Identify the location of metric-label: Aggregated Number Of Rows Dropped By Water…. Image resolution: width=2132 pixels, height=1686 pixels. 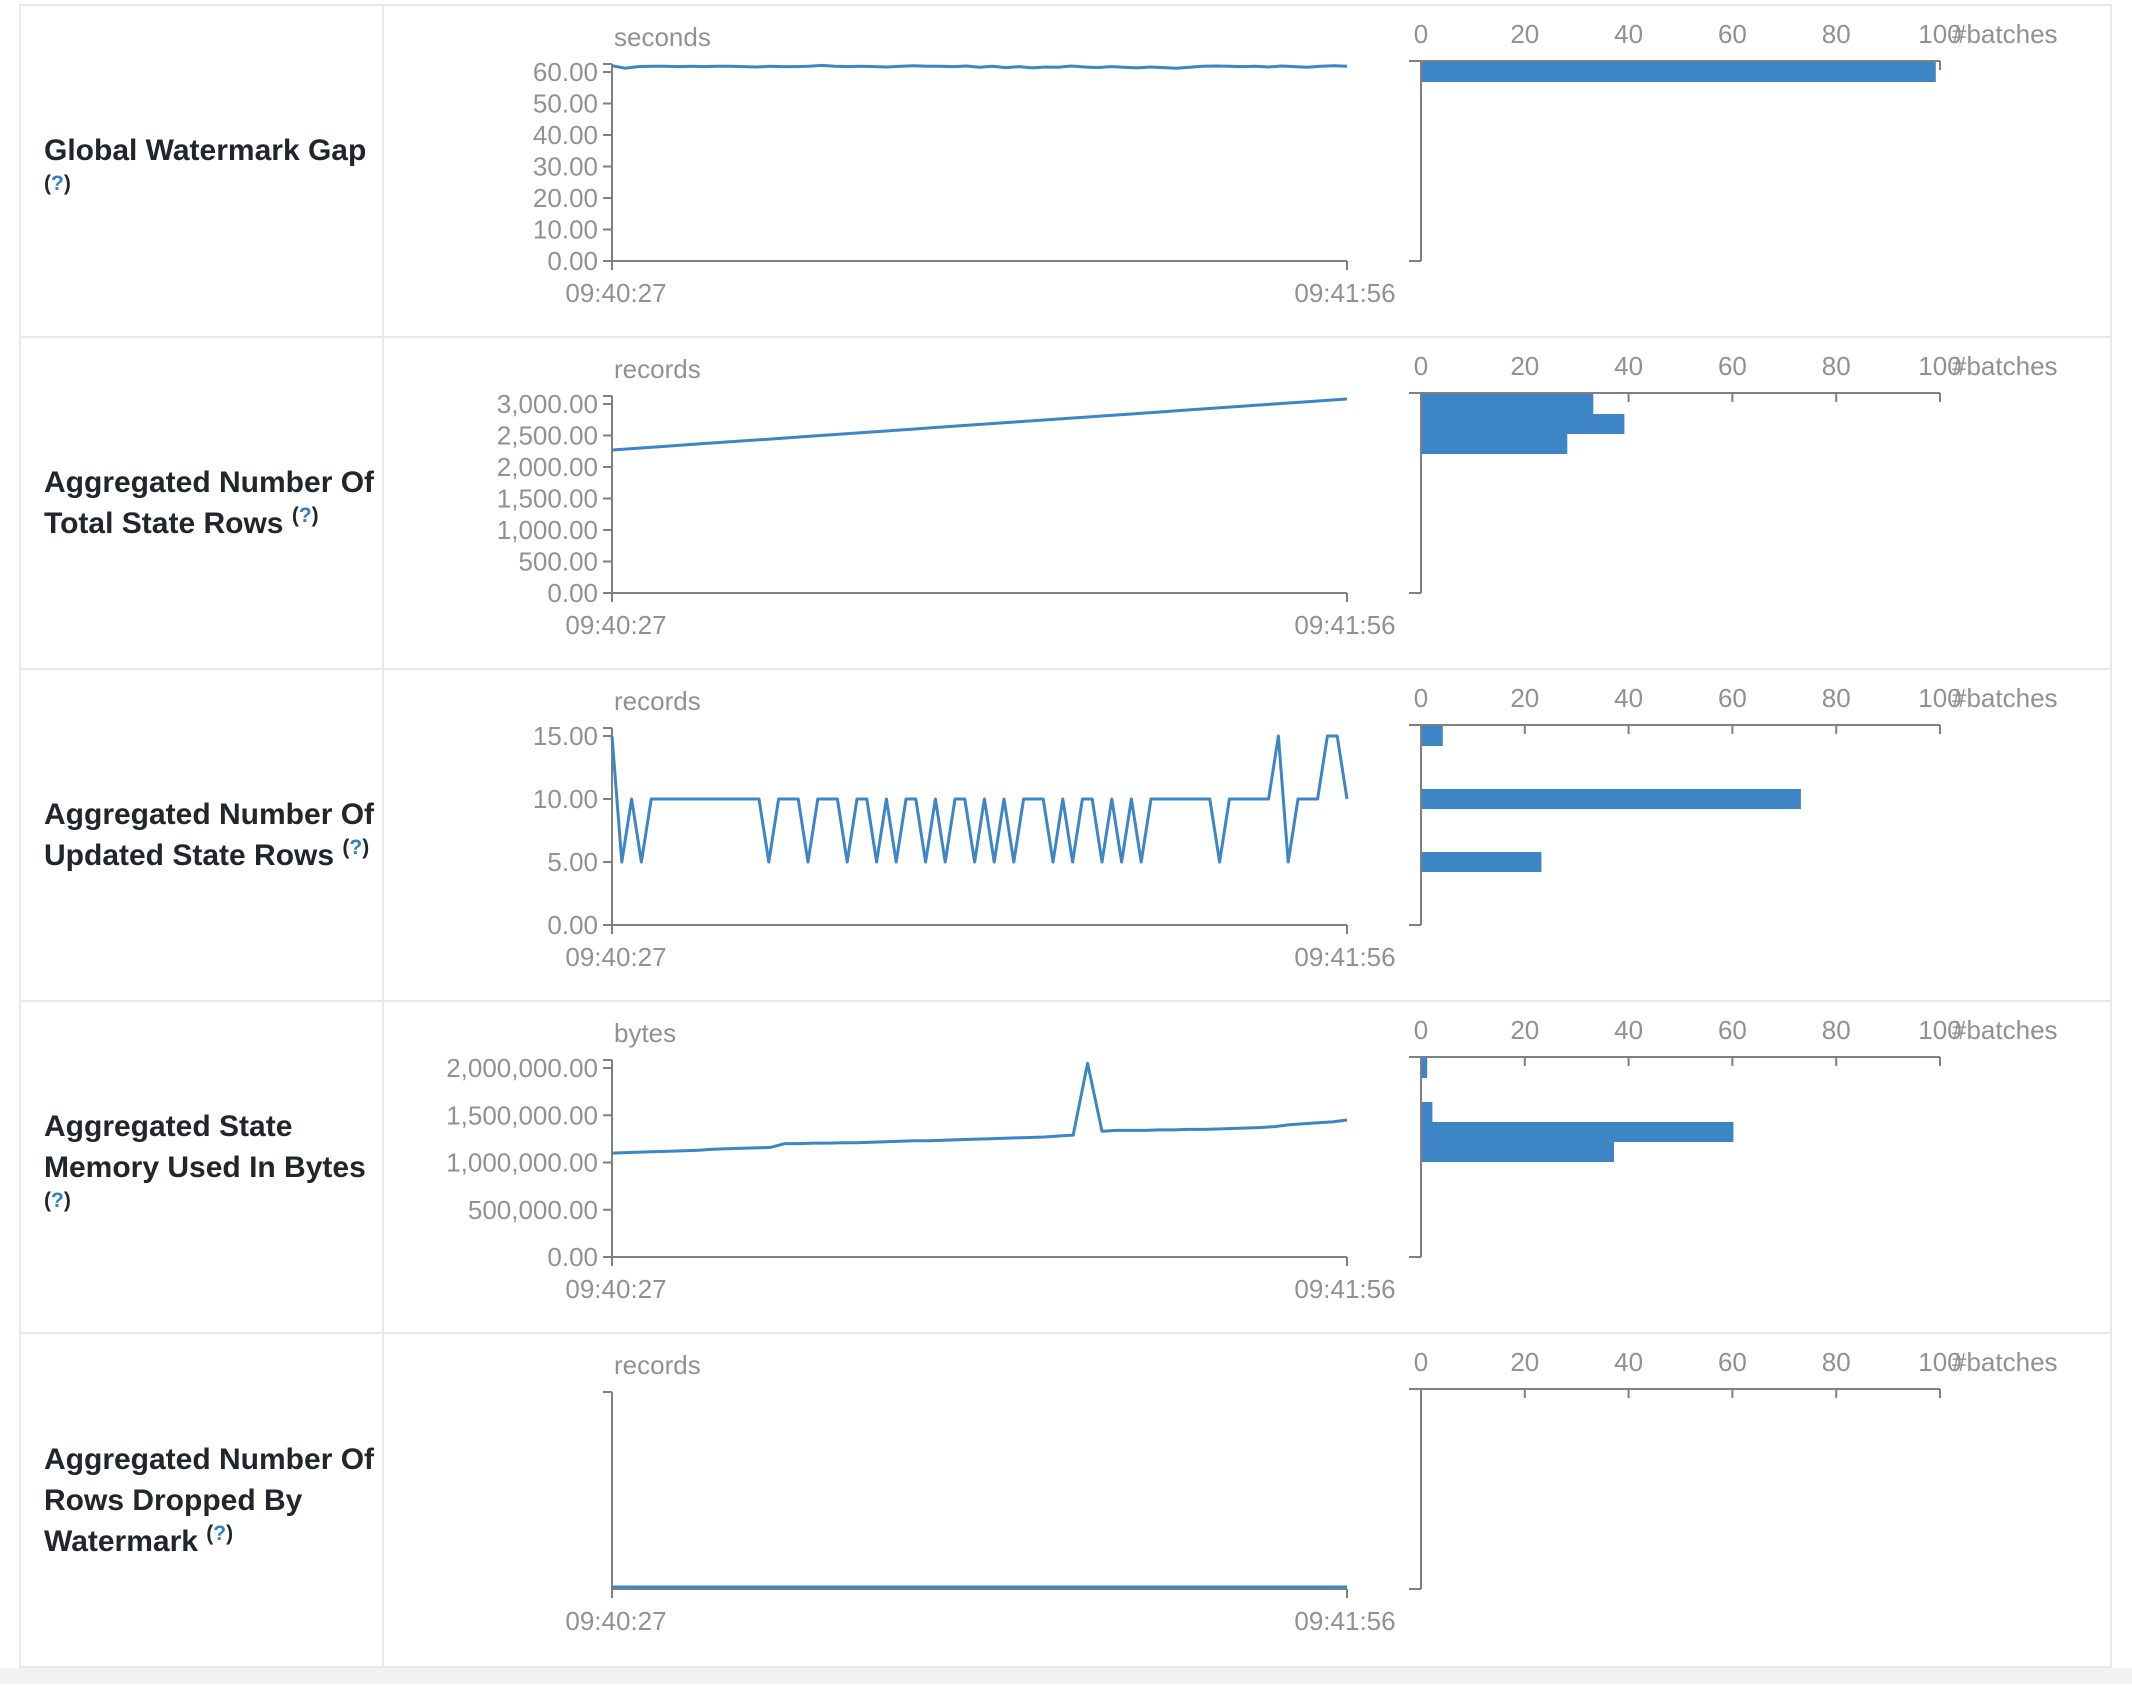
(202, 1500).